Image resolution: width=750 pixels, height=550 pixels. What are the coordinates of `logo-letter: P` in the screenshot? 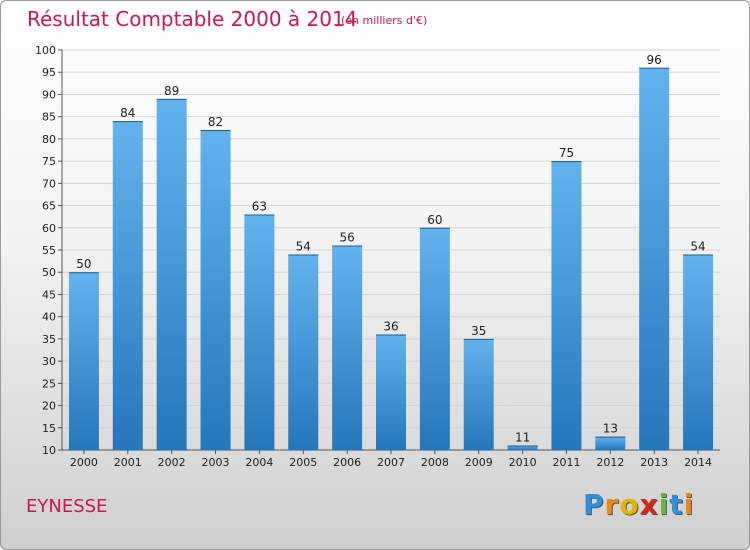 It's located at (594, 504).